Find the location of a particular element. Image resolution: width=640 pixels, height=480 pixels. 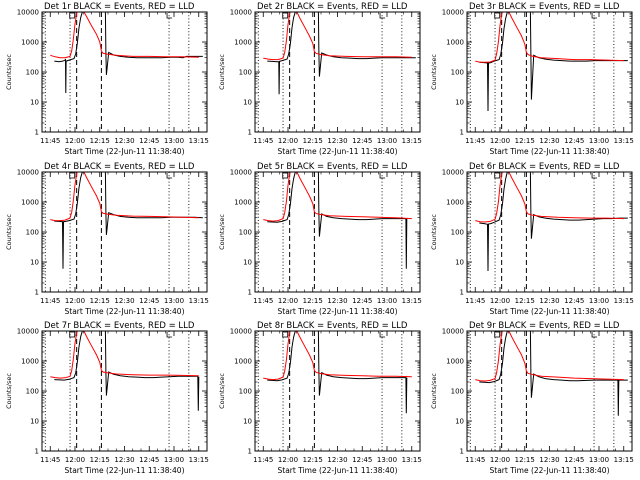

panel-title: Det 7r BLACK = Events, RED = LLD is located at coordinates (119, 326).